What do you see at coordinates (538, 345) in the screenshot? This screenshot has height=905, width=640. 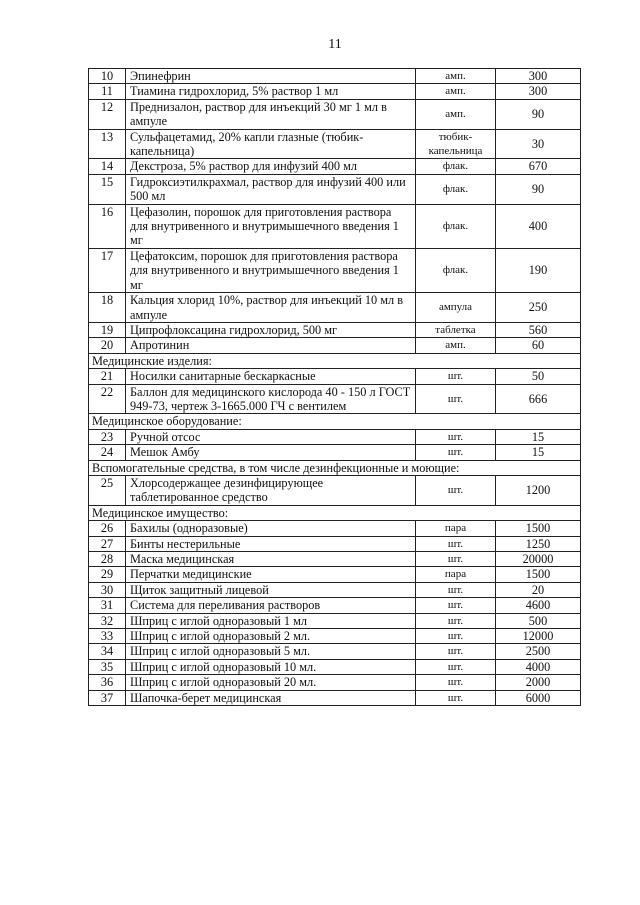 I see `quantity: 60` at bounding box center [538, 345].